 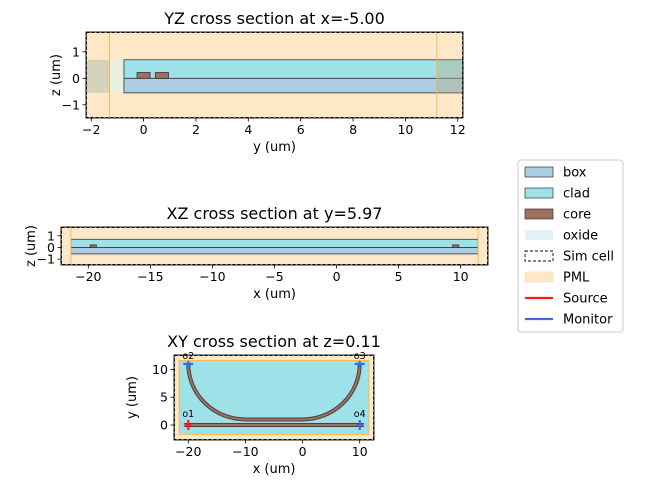 I want to click on port-label: o4, so click(x=360, y=414).